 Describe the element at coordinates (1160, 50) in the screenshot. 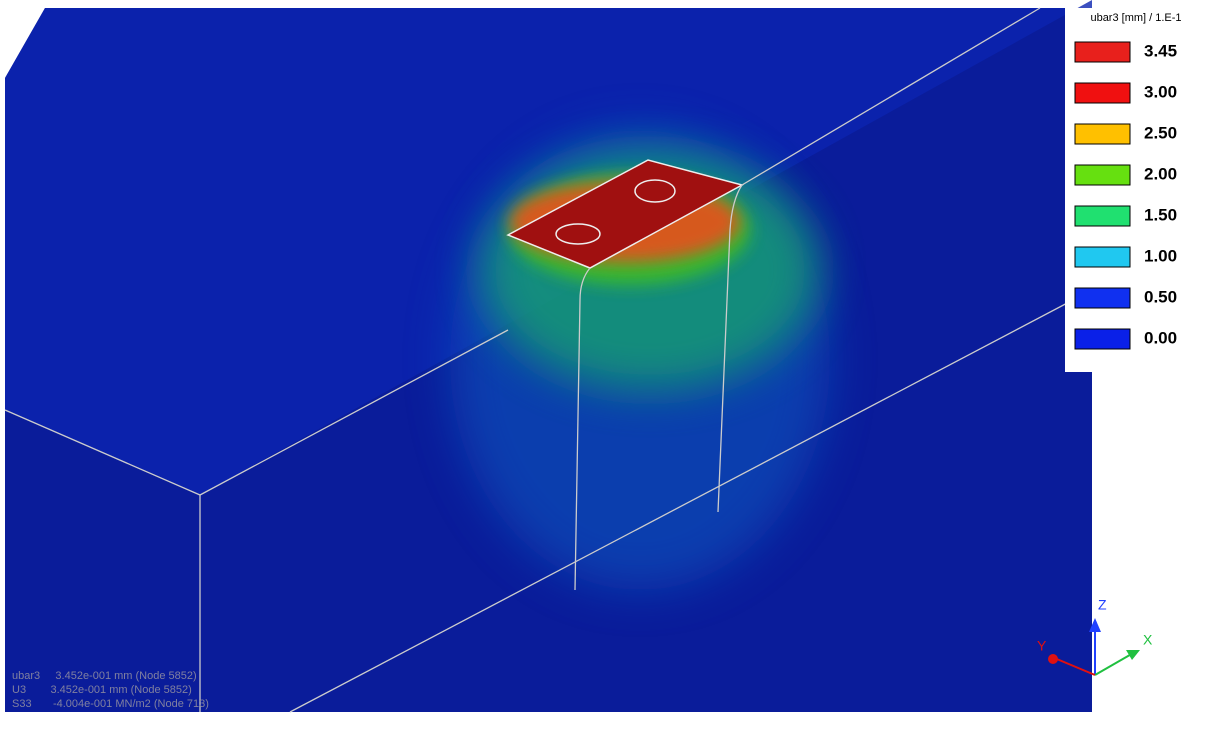

I see `legend-label: 3.45` at that location.